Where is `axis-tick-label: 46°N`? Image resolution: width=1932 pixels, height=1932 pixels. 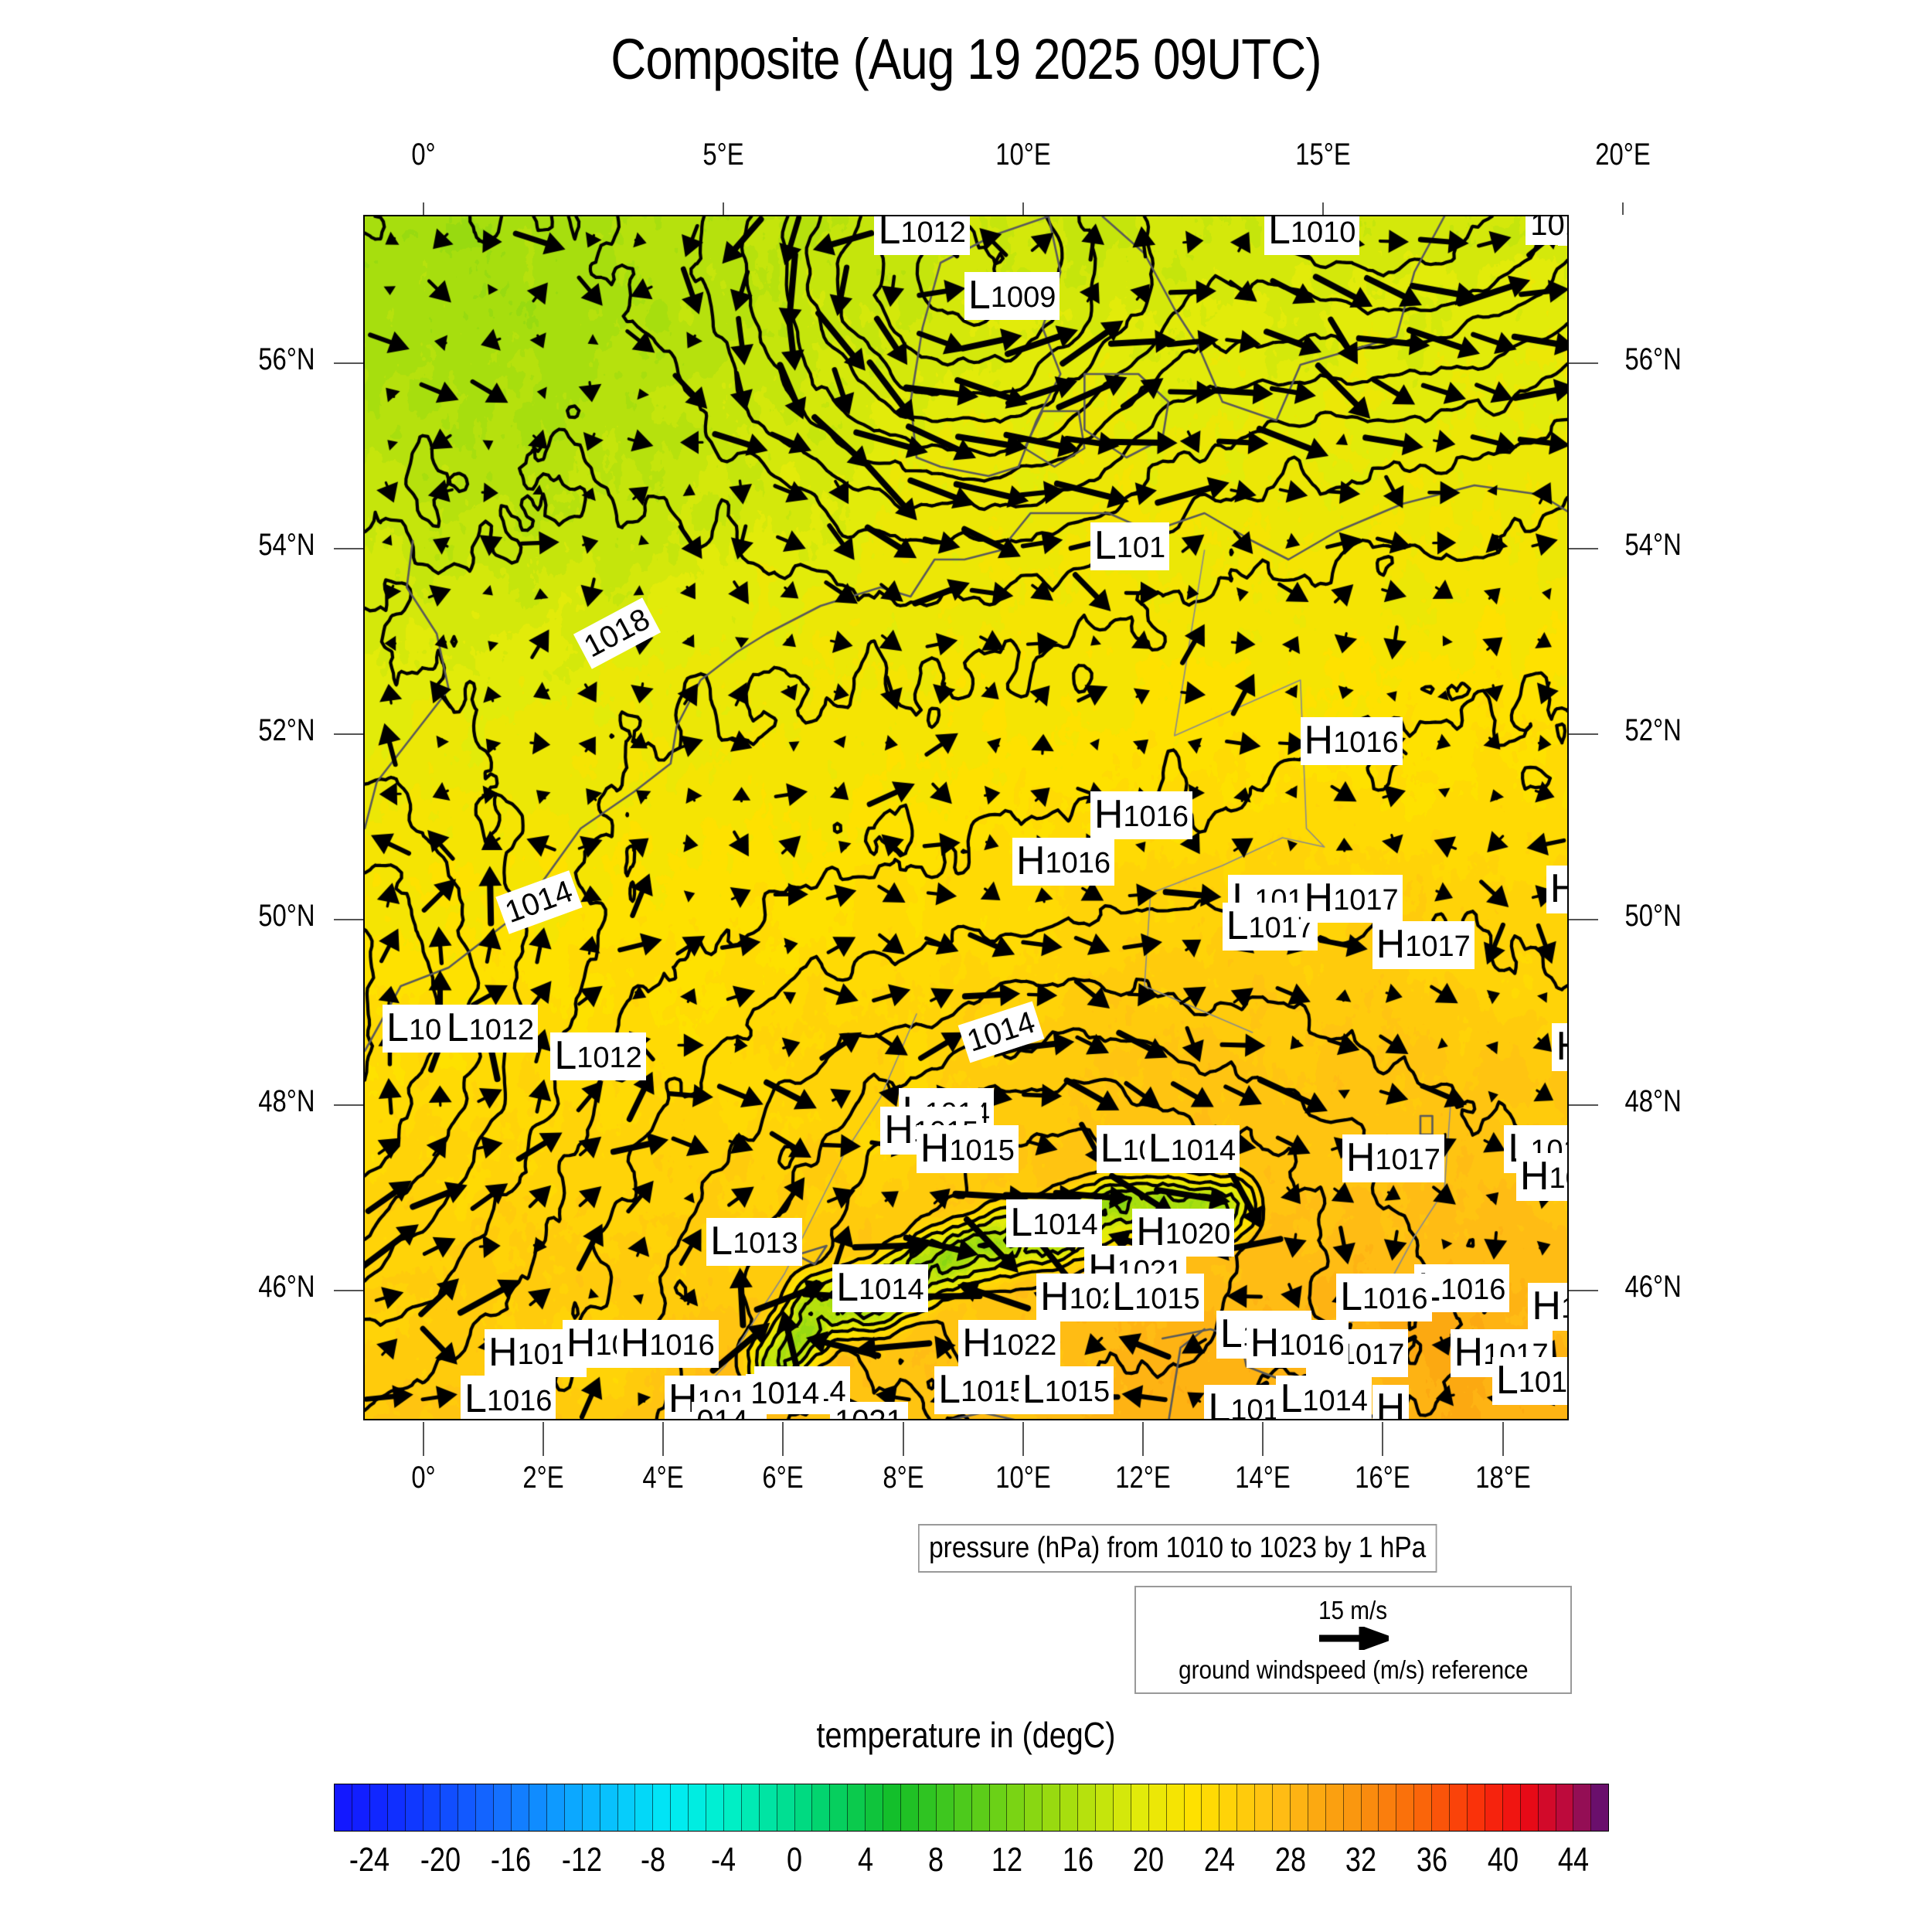
axis-tick-label: 46°N is located at coordinates (1653, 1287).